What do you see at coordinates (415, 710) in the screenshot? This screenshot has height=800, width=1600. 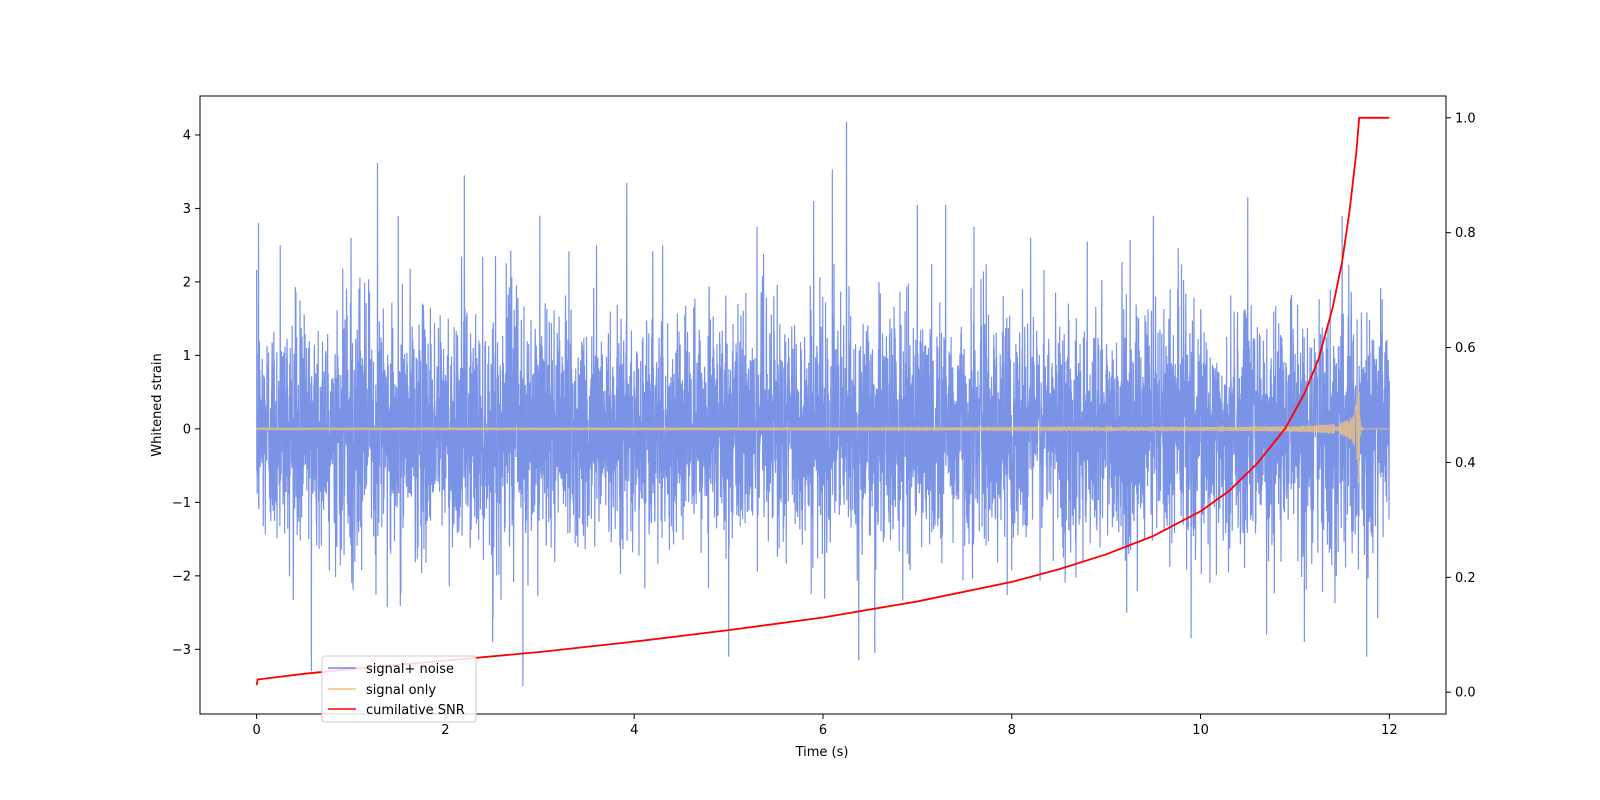 I see `legend-label-cumulative-snr: cumilative SNR` at bounding box center [415, 710].